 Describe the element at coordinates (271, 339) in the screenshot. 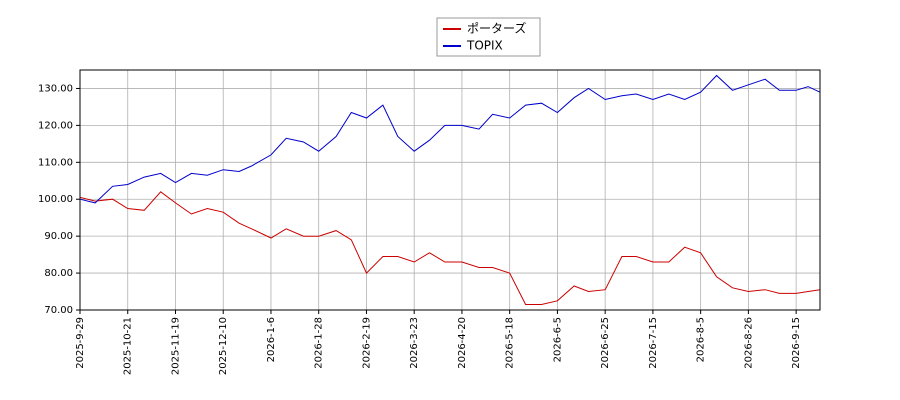

I see `x-tick-label: 2026-1-6` at that location.